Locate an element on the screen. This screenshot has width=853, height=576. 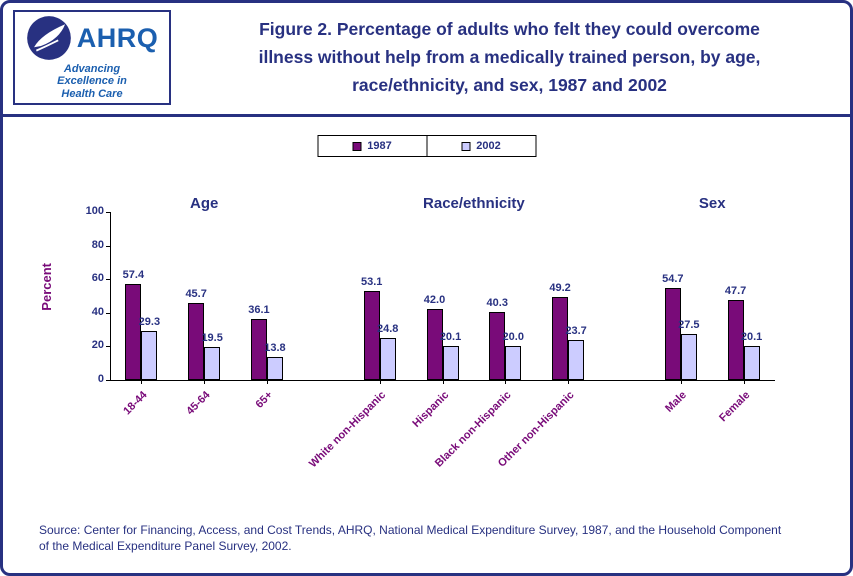
legend: 1987 2002 is located at coordinates (426, 146).